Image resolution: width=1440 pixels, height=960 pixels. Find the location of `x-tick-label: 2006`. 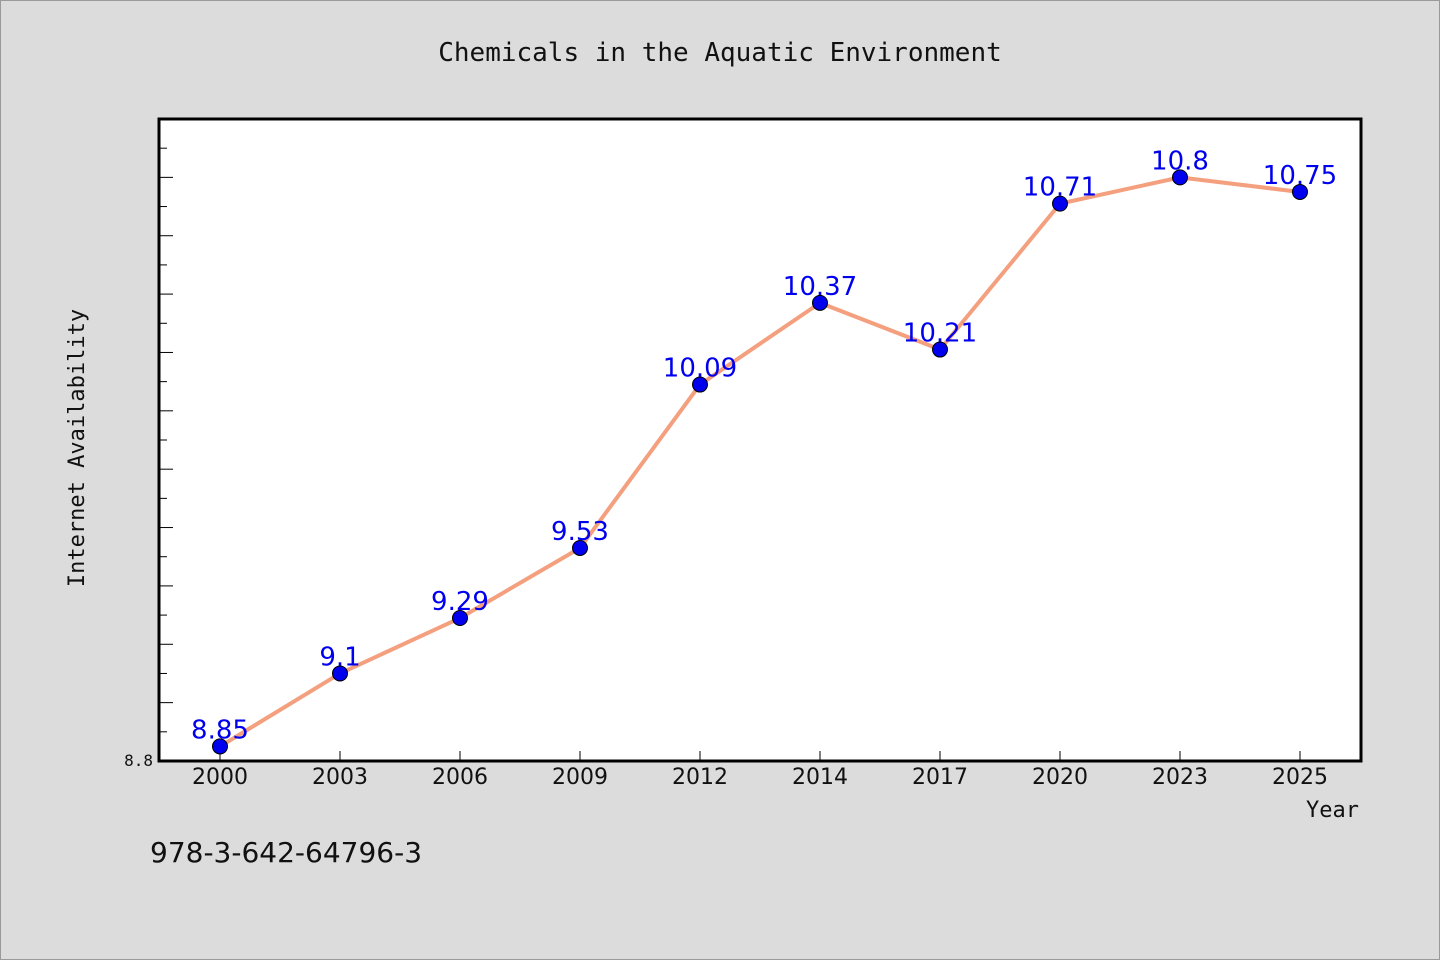

x-tick-label: 2006 is located at coordinates (460, 777).